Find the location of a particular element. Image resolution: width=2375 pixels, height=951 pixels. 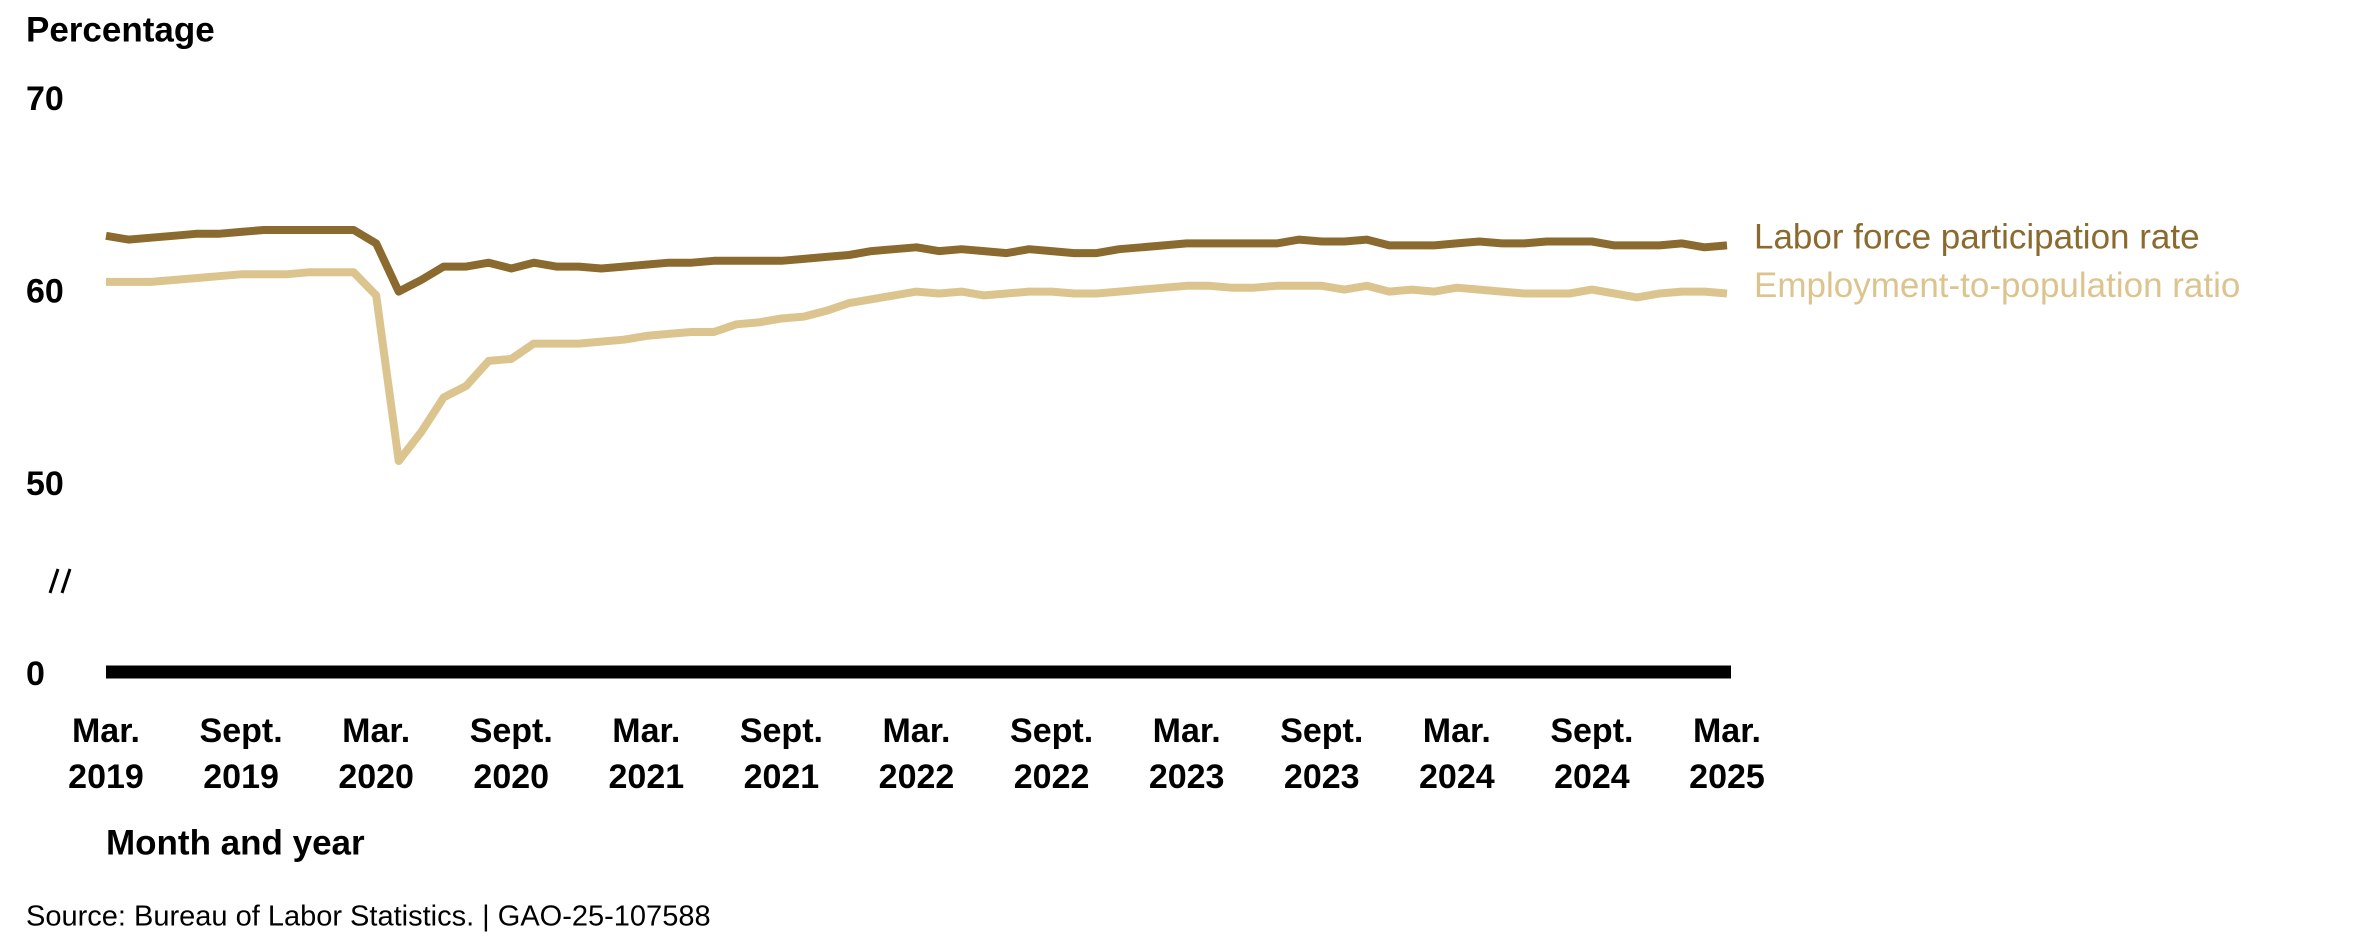

x-tick-label: Mar. 2023 is located at coordinates (1186, 754).